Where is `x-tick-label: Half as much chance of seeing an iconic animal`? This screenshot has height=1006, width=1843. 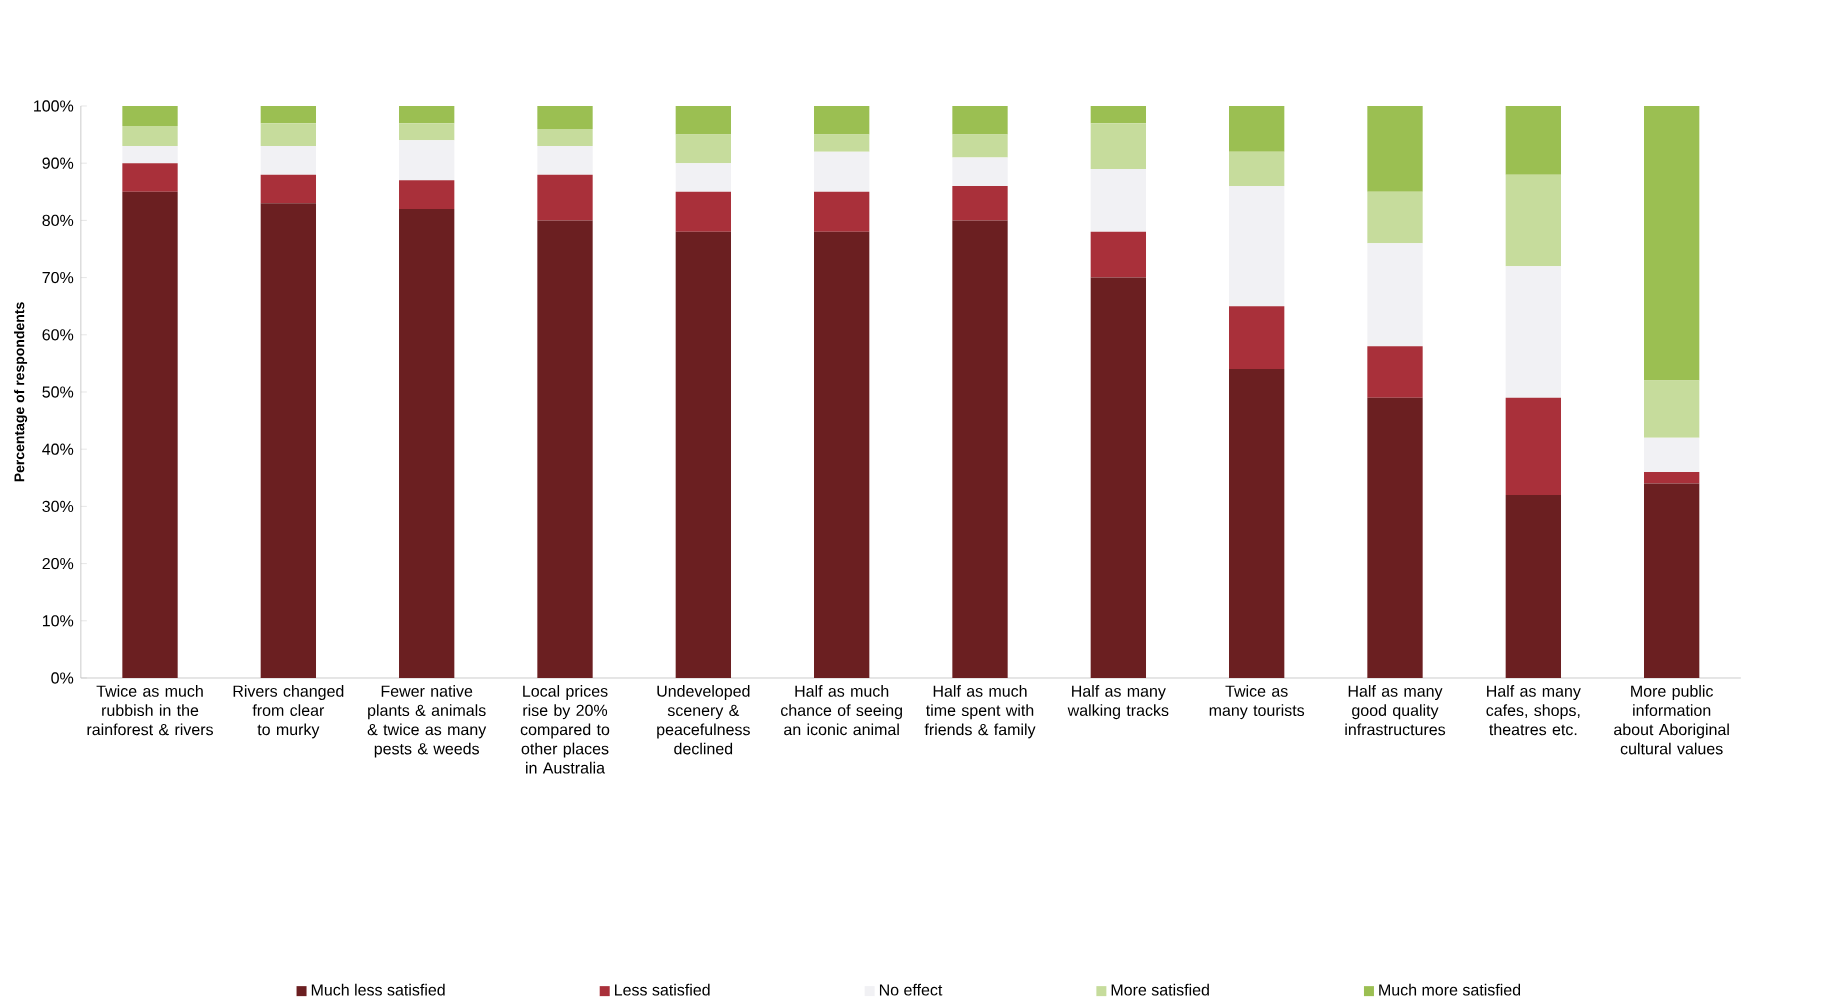
x-tick-label: Half as much chance of seeing an iconic animal is located at coordinates (841, 709).